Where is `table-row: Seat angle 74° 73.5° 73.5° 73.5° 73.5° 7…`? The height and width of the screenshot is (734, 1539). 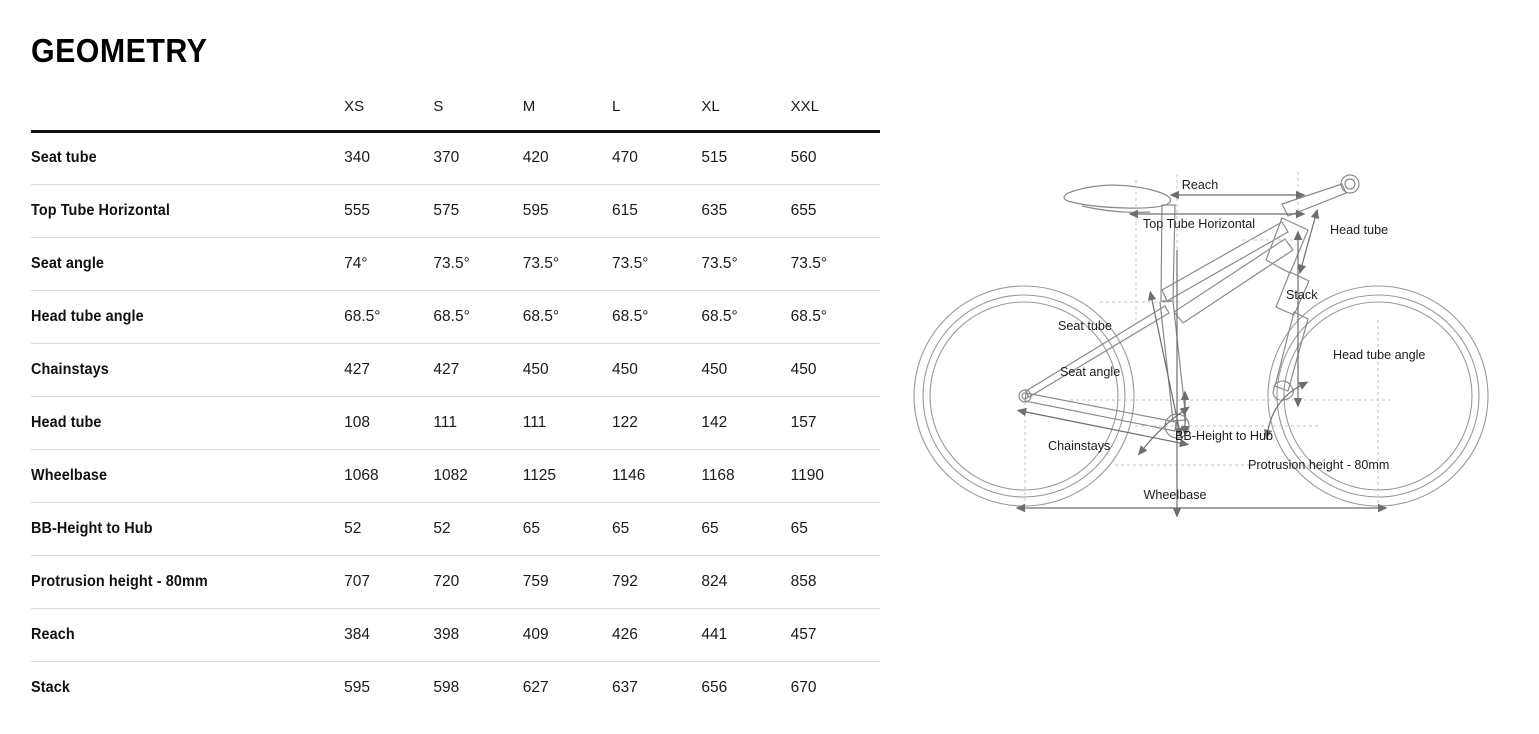 table-row: Seat angle 74° 73.5° 73.5° 73.5° 73.5° 7… is located at coordinates (455, 263).